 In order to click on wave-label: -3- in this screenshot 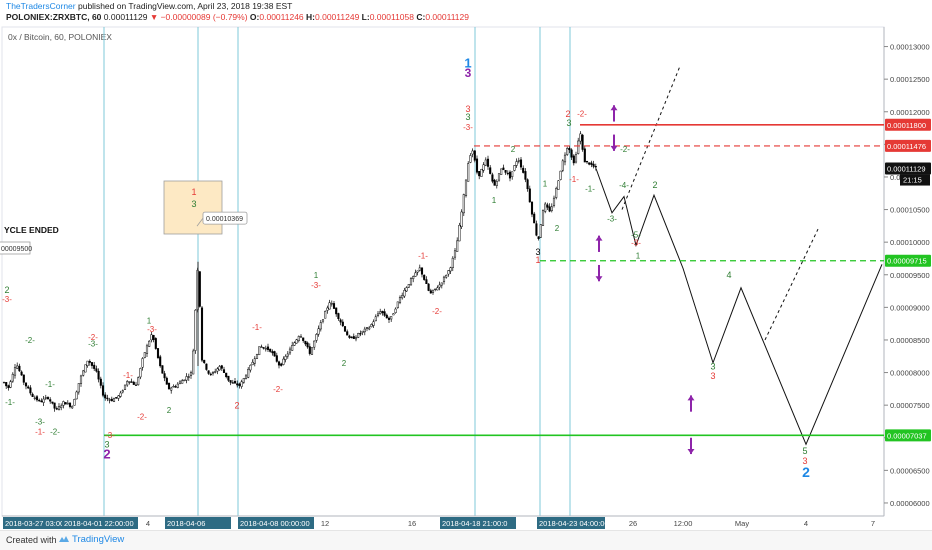, I will do `click(468, 127)`.